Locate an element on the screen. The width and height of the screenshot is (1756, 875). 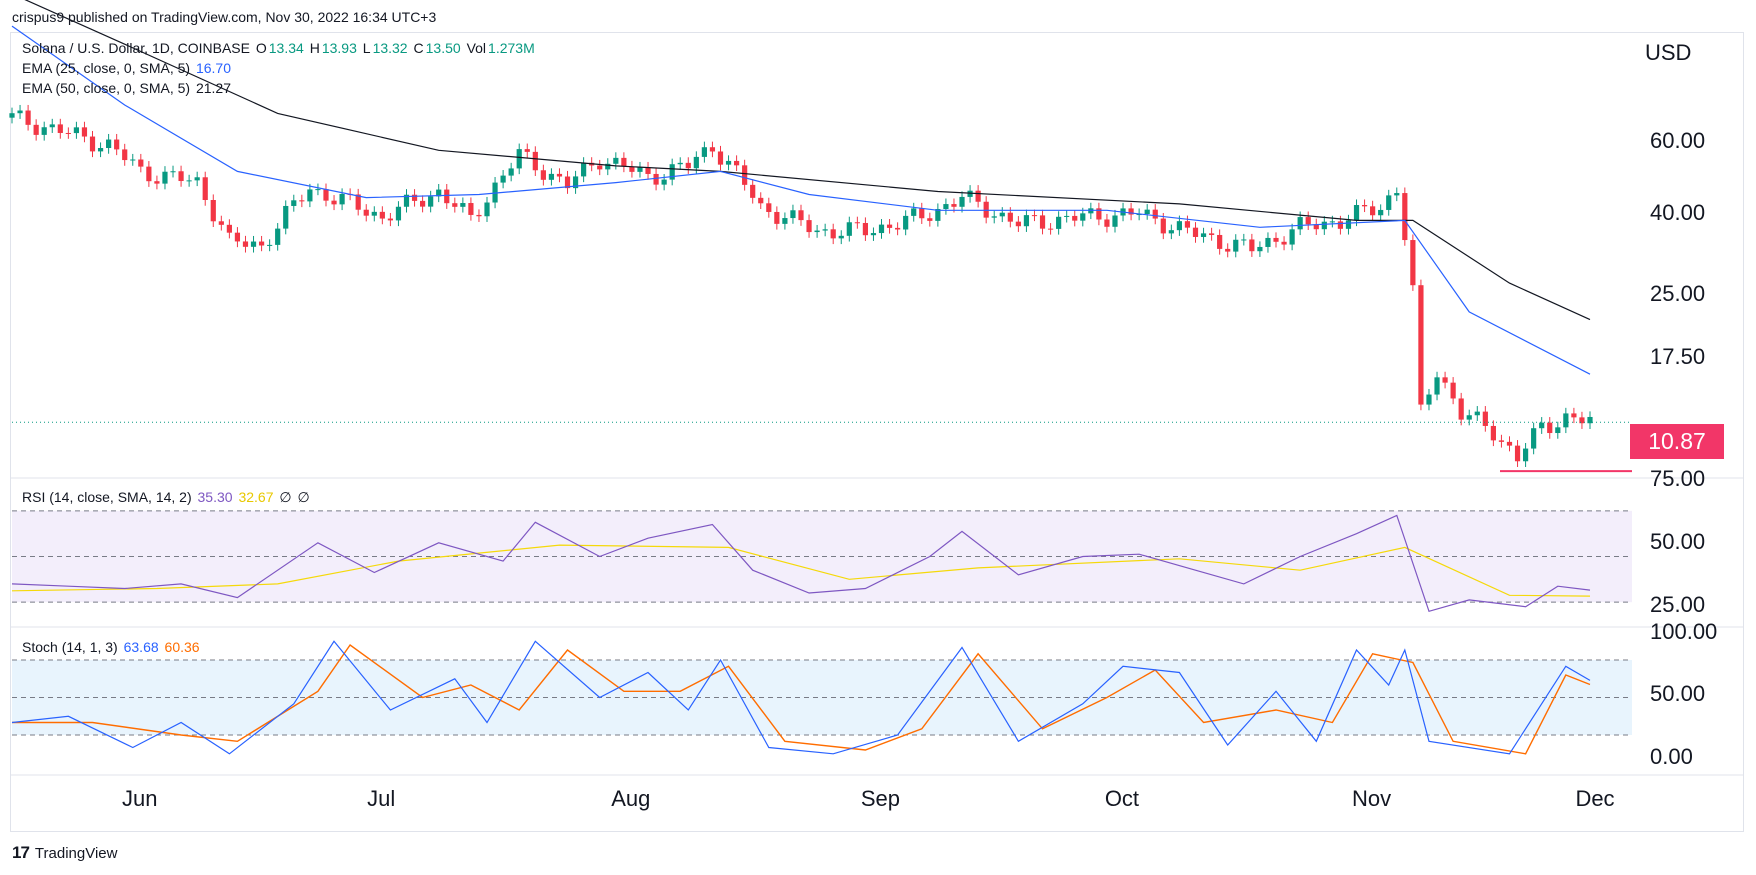
rsi-tick-label: 50.00 is located at coordinates (1677, 541).